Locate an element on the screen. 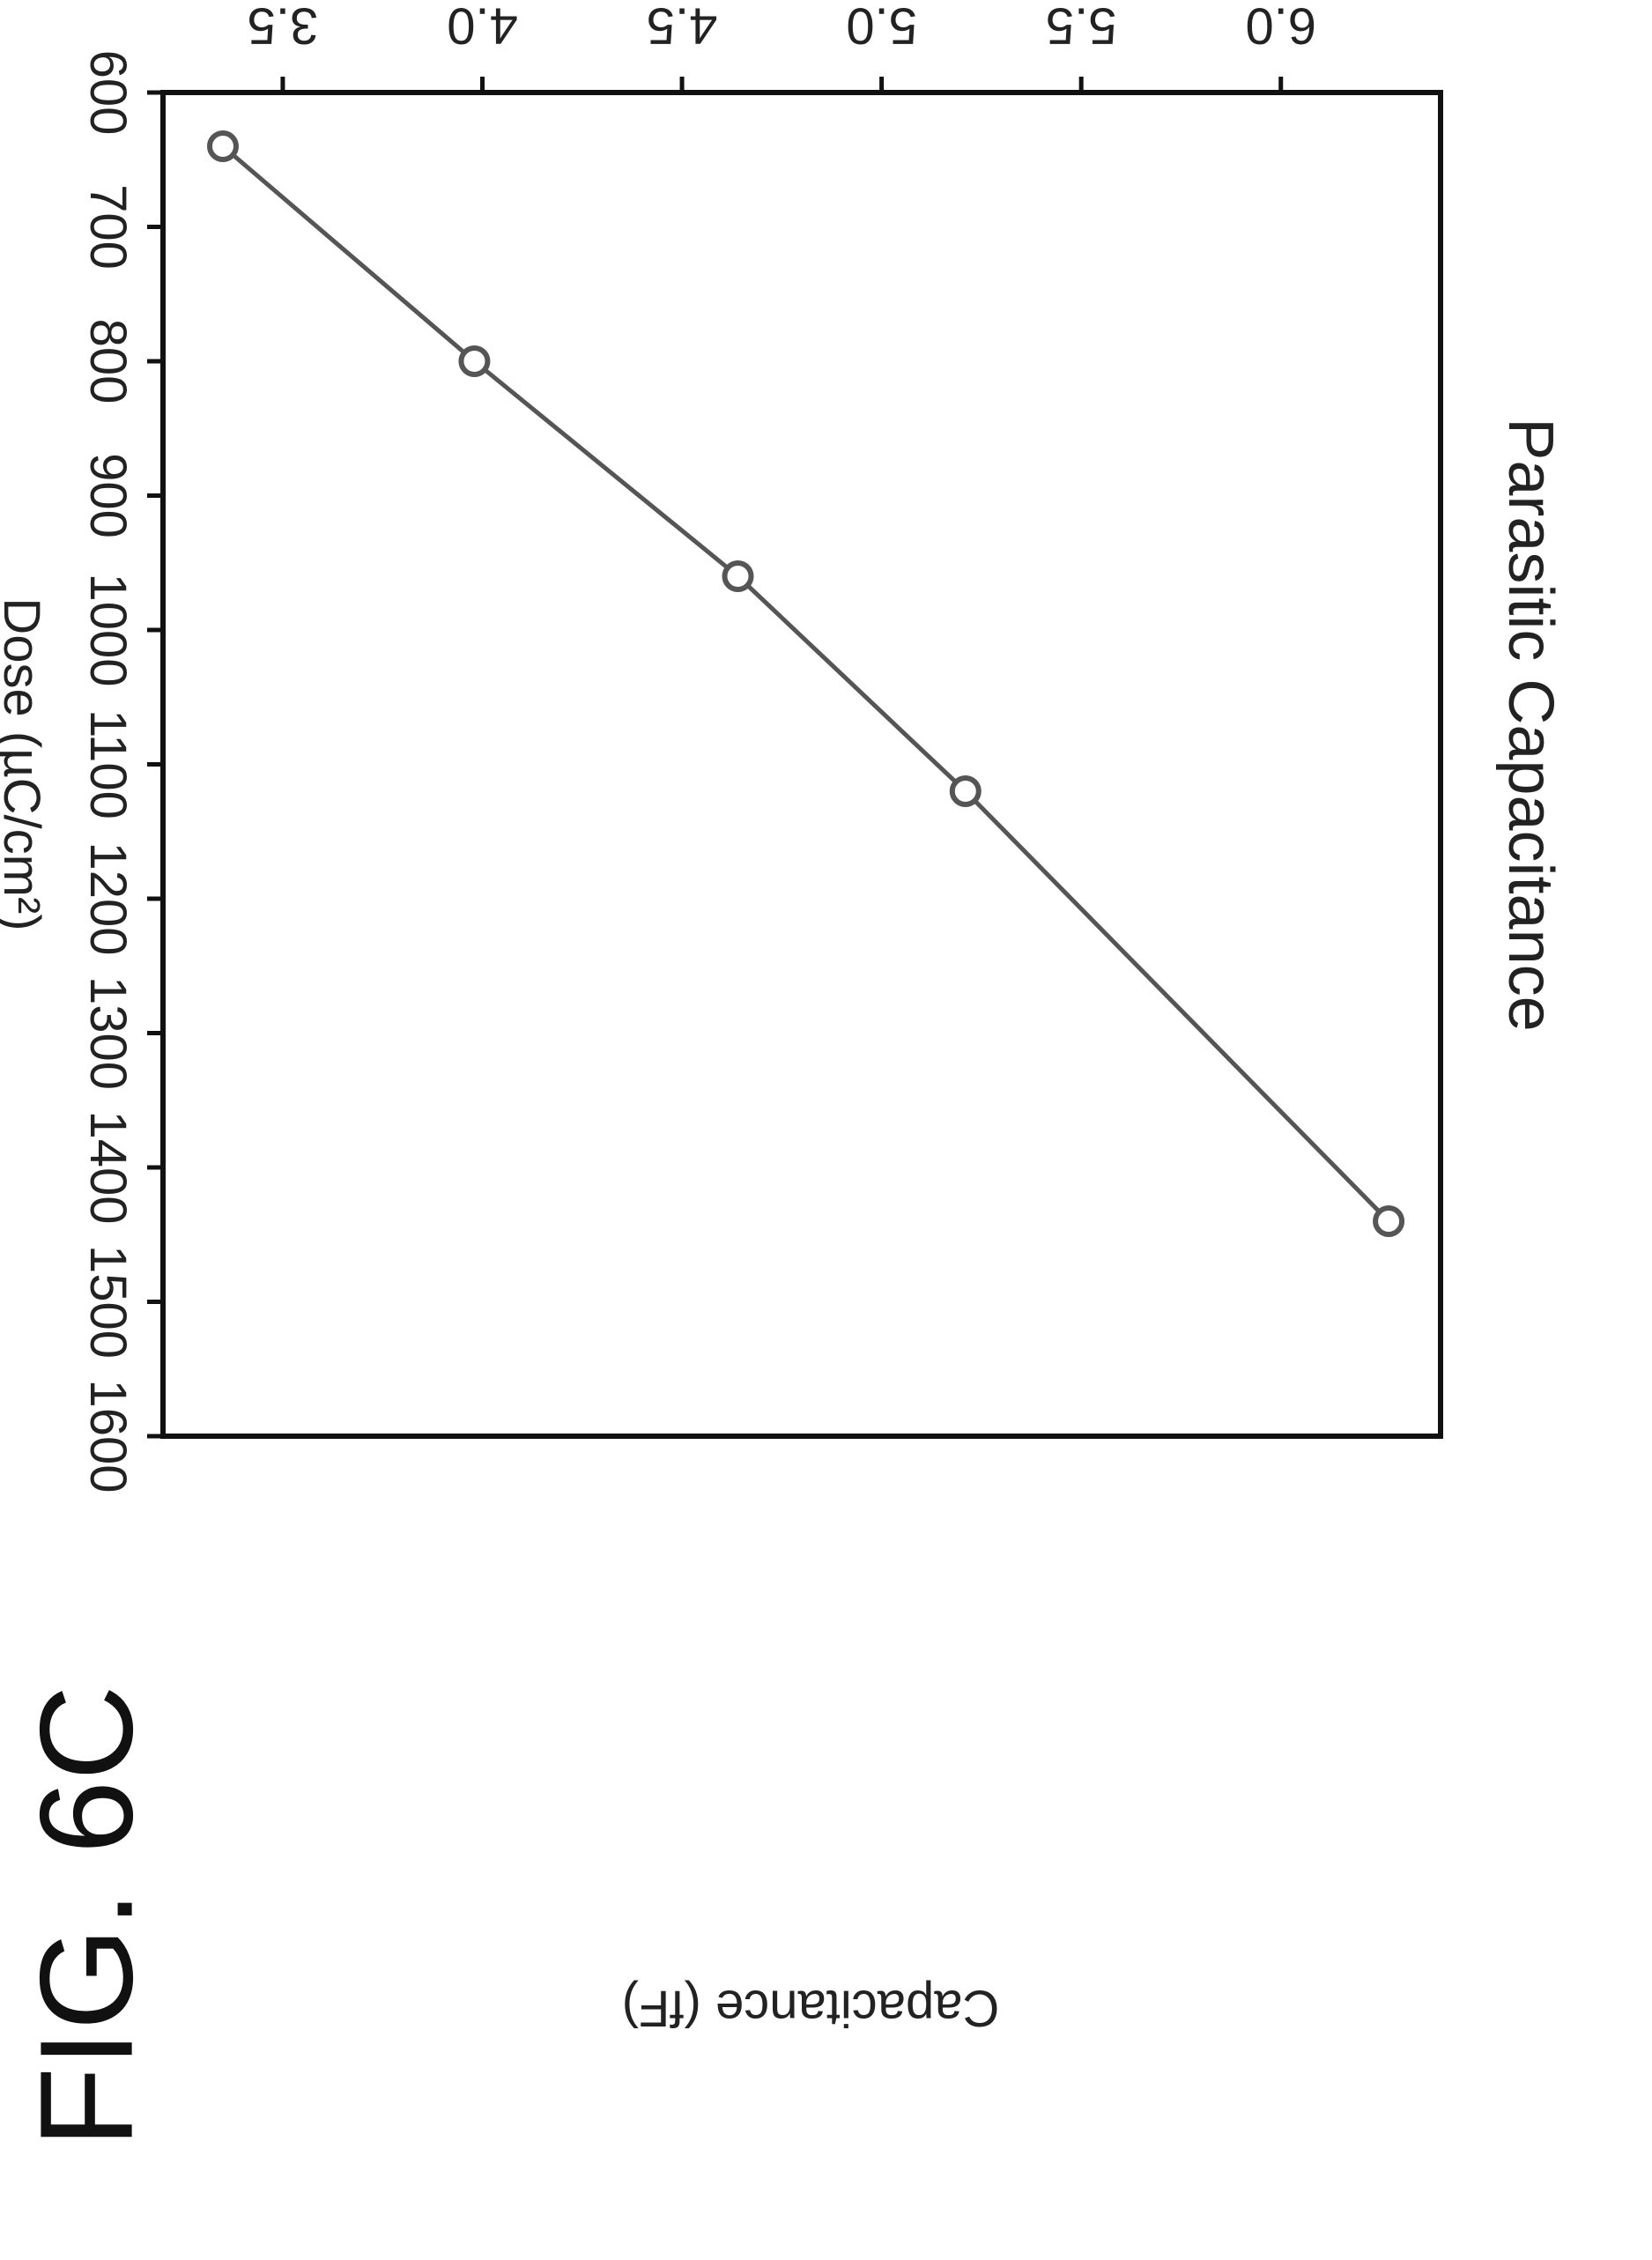  x-tick-label: 1400 is located at coordinates (108, 1167).